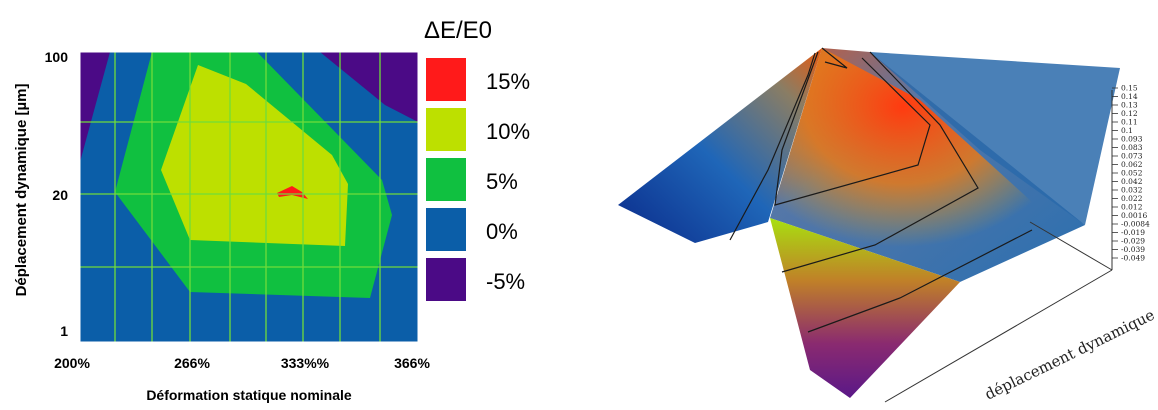  I want to click on legend-label: 5%, so click(502, 181).